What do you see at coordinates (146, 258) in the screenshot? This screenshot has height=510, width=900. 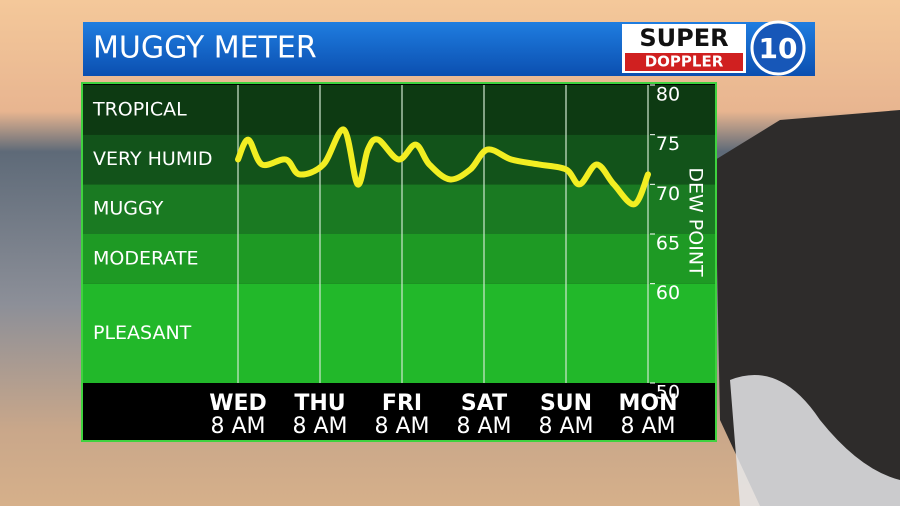 I see `zone-label: MODERATE` at bounding box center [146, 258].